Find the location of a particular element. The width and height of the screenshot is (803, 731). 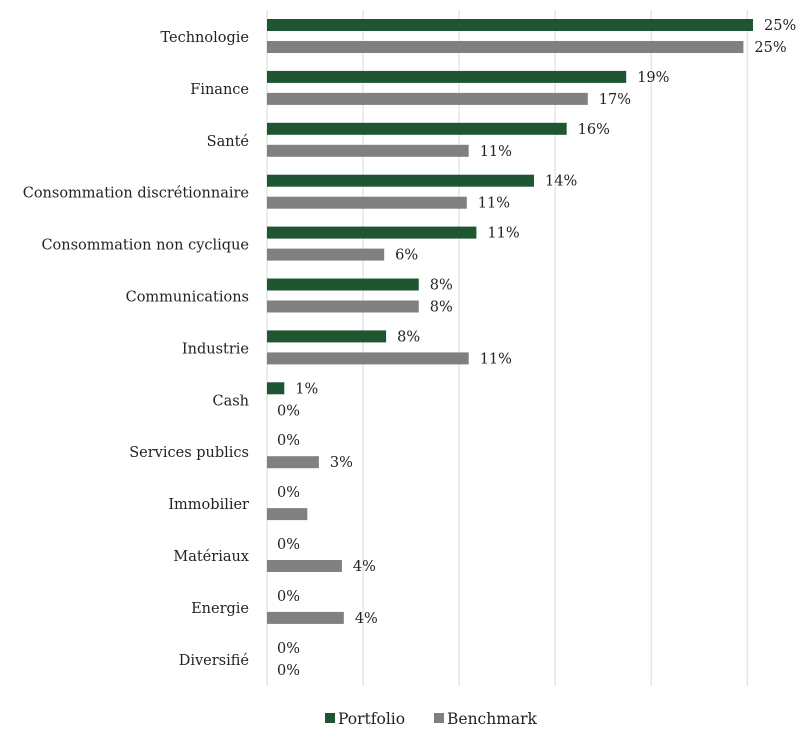

portfolio-value-label: 16% is located at coordinates (594, 130).